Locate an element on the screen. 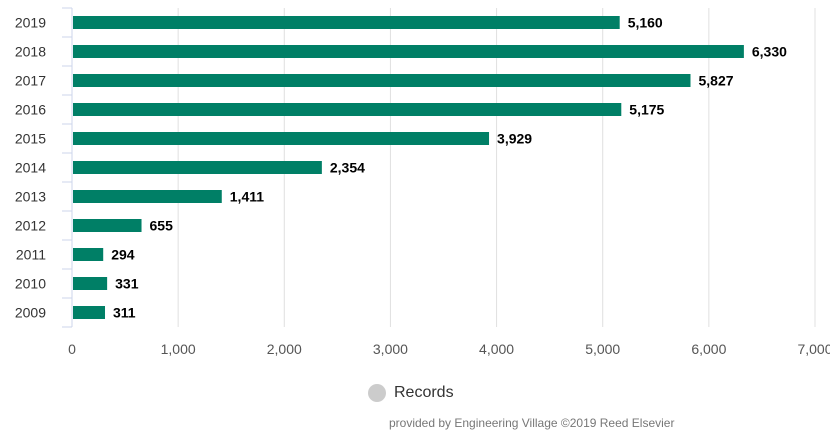 The image size is (830, 434). y-tick-label-2014: 2014 is located at coordinates (30, 168).